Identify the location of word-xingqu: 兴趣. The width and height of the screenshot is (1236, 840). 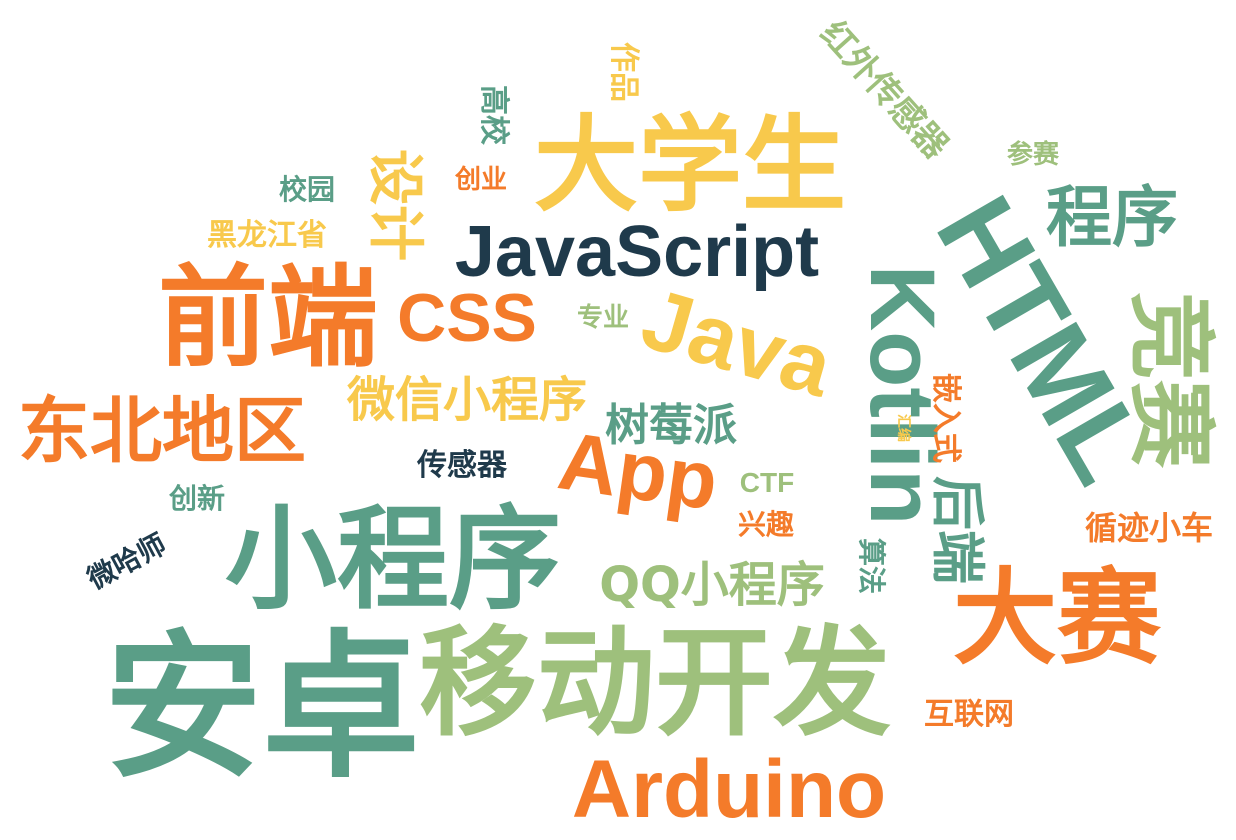
(766, 524).